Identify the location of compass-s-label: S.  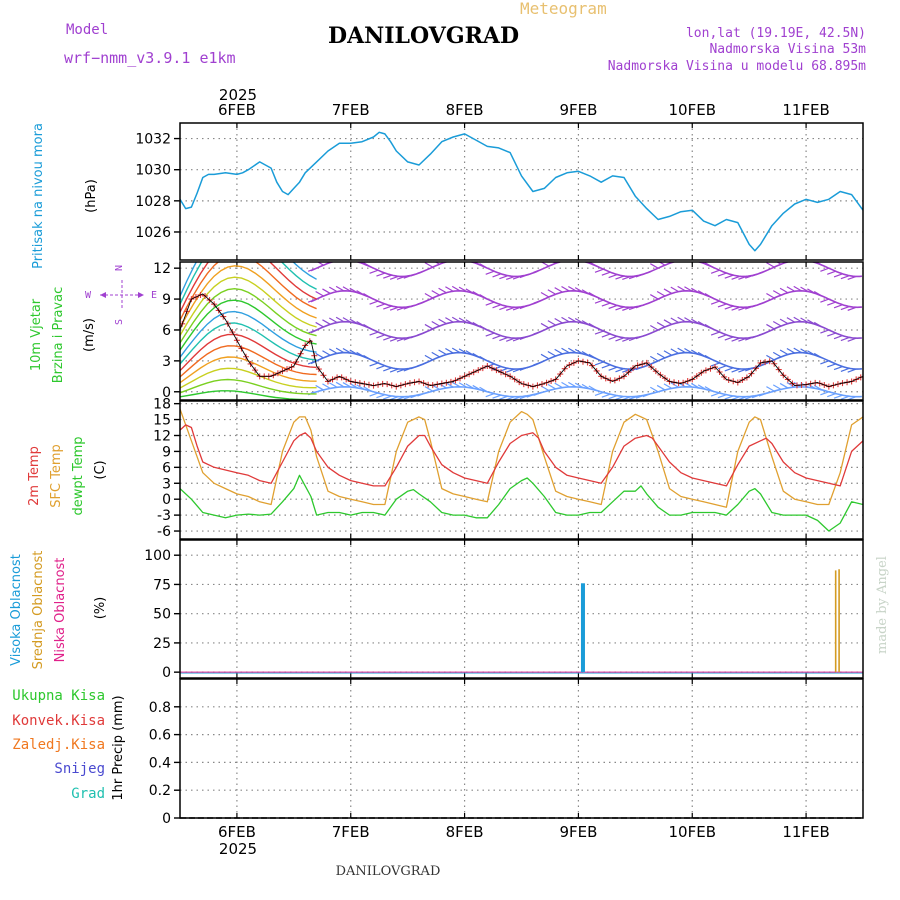
(119, 322).